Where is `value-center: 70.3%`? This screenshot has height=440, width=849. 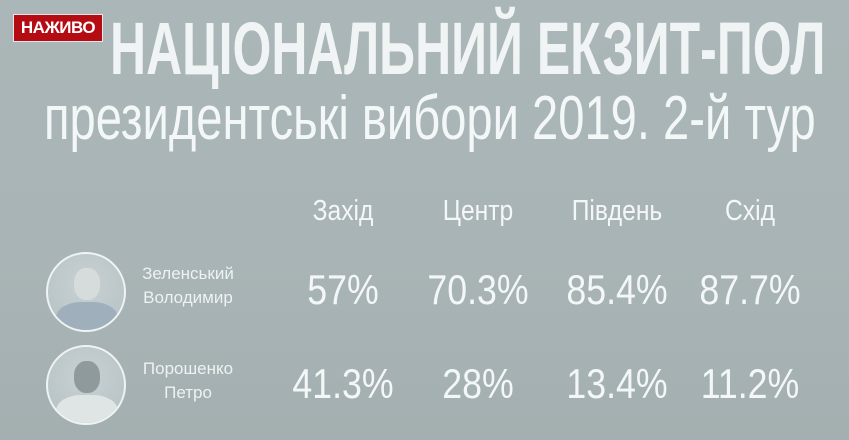 value-center: 70.3% is located at coordinates (478, 289).